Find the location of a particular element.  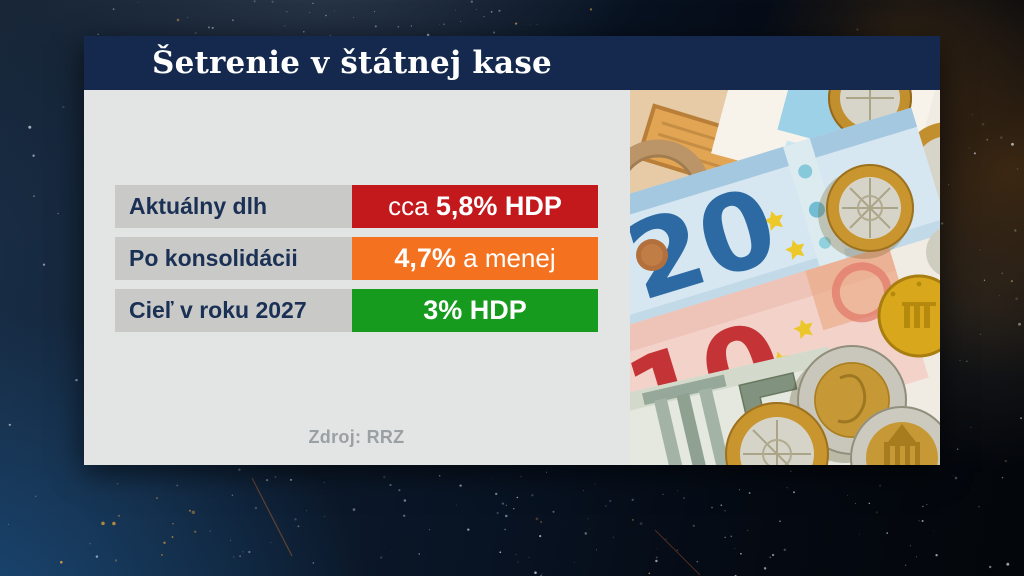

two-euro-coin-bottom-right is located at coordinates (895, 435).